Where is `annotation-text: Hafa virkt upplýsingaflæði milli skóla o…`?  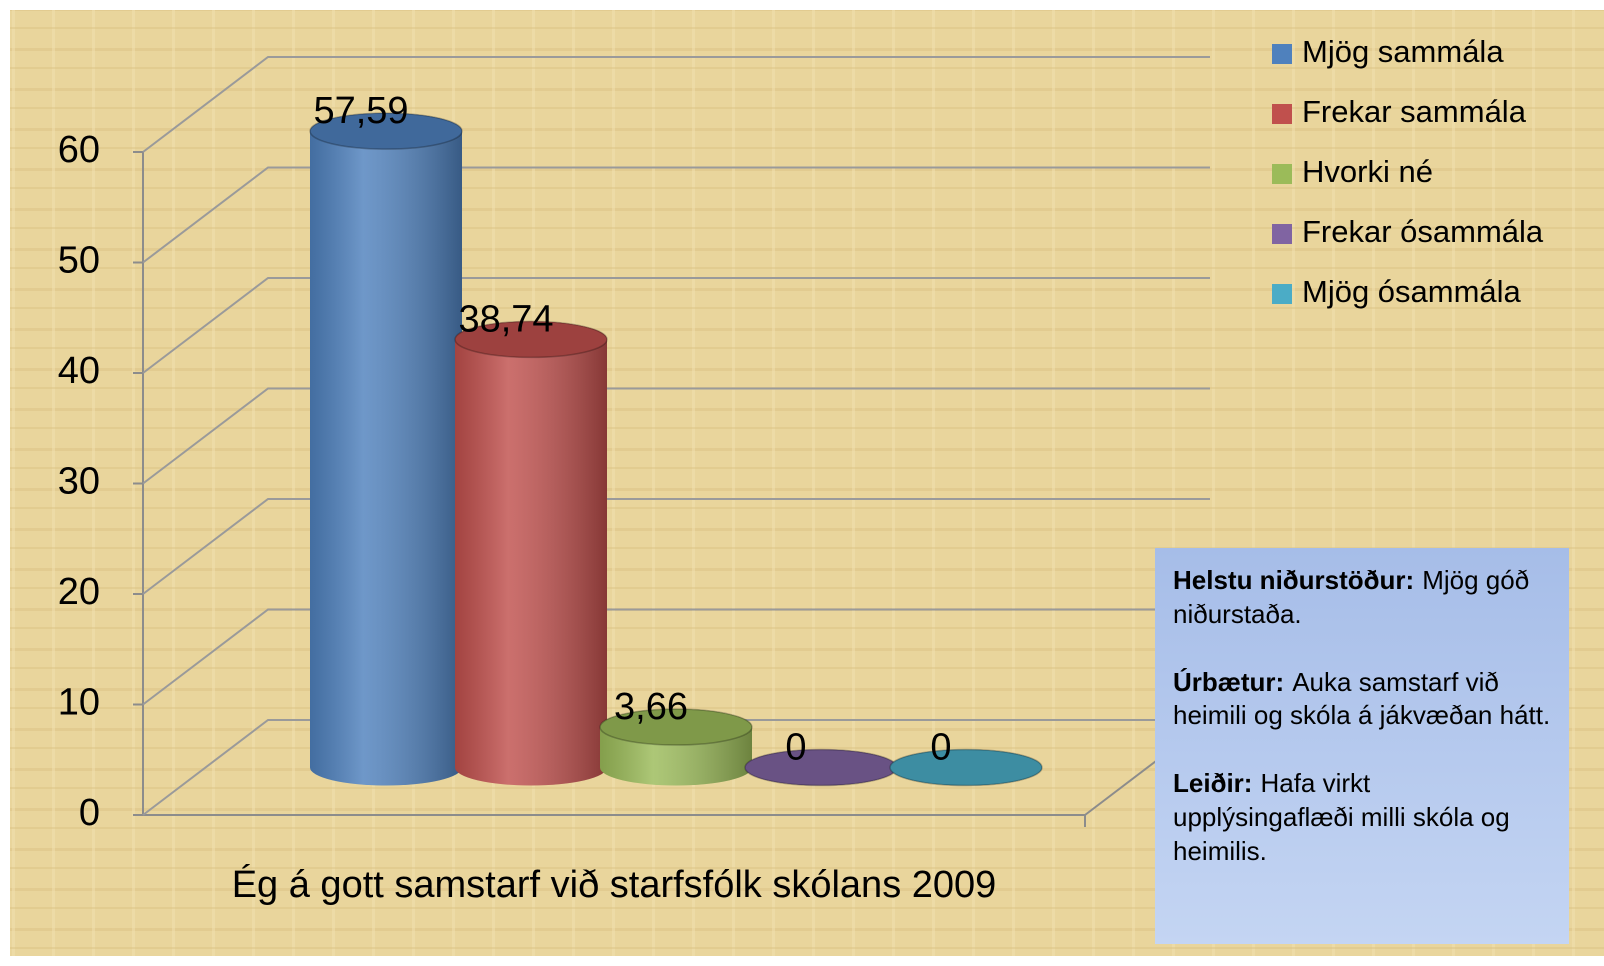 annotation-text: Hafa virkt upplýsingaflæði milli skóla o… is located at coordinates (1341, 817).